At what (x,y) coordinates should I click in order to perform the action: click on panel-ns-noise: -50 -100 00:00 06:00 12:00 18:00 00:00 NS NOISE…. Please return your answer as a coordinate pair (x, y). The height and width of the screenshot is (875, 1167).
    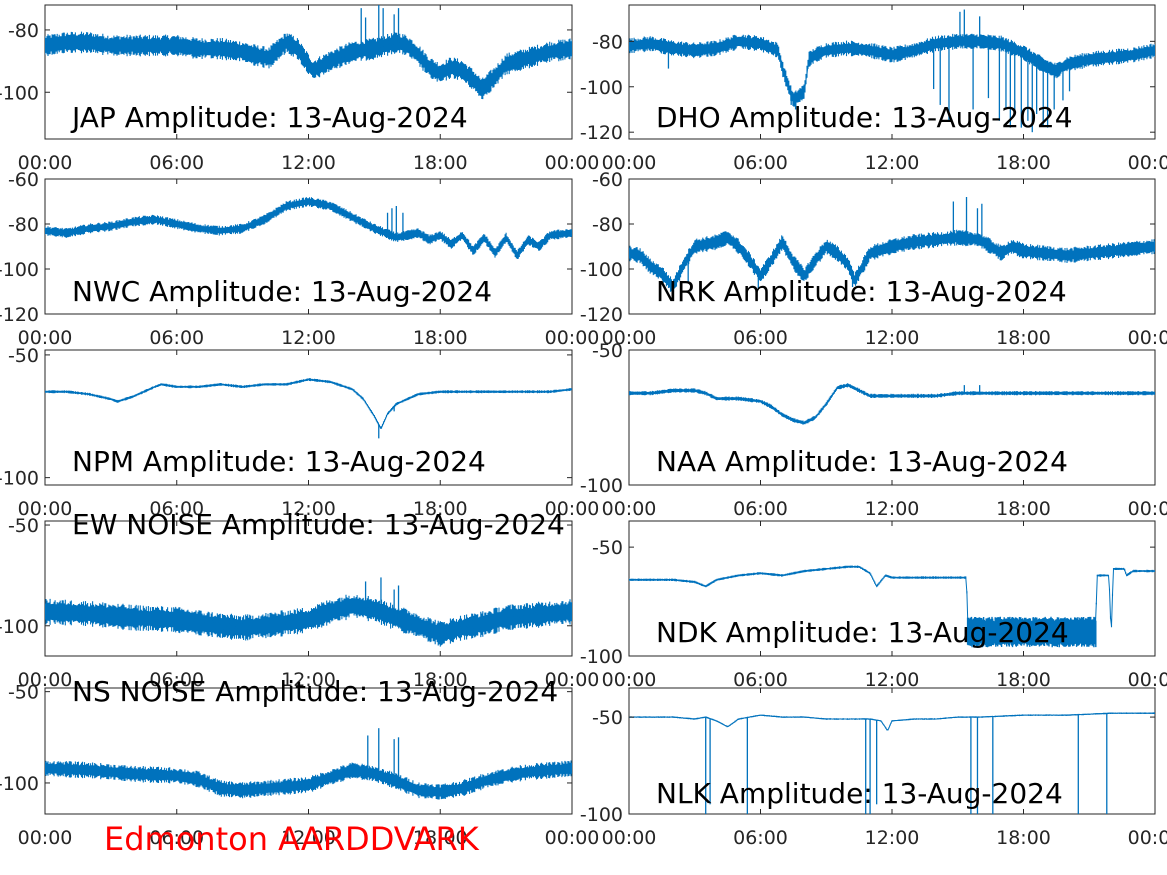
    Looking at the image, I should click on (299, 762).